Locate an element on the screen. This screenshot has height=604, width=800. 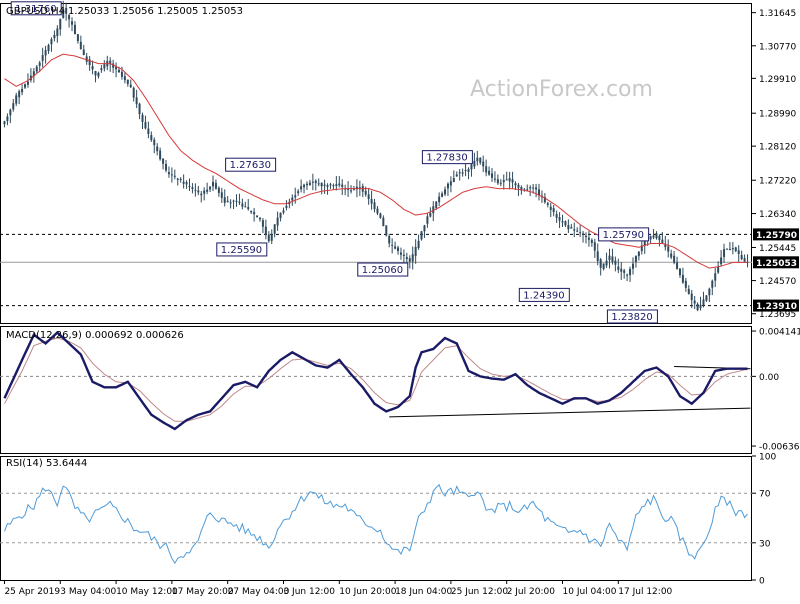
price-tick-label: 1.29910 is located at coordinates (777, 80).